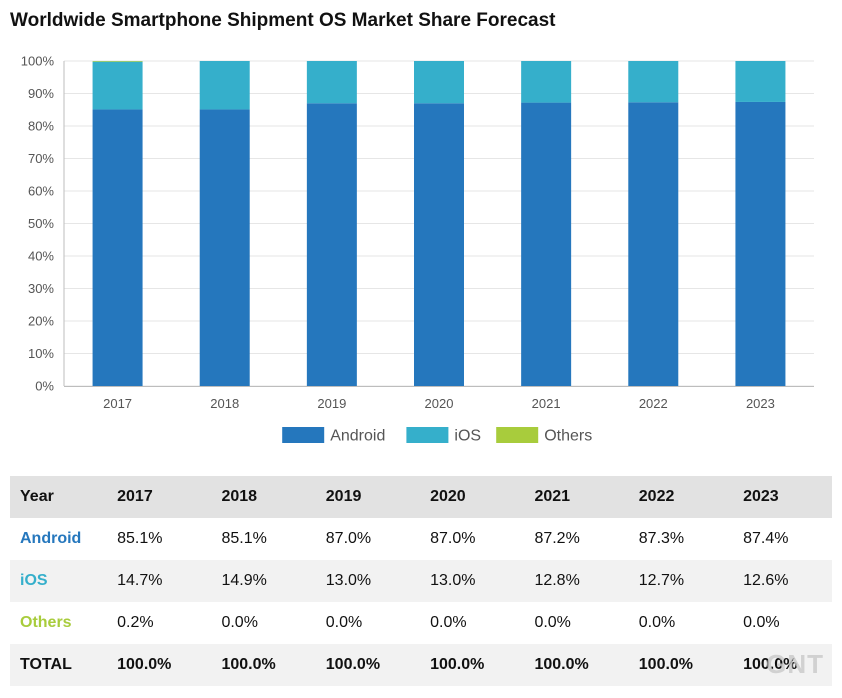 This screenshot has height=698, width=842. I want to click on y-tick-label: 0%, so click(44, 386).